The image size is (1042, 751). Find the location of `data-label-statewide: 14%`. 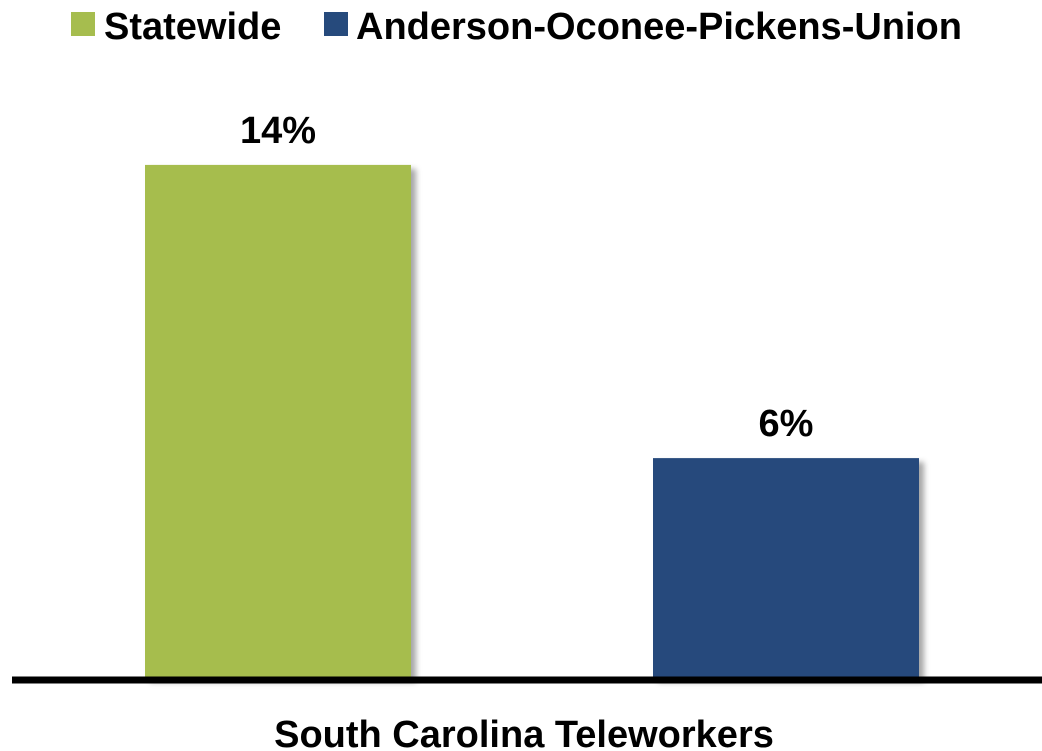

data-label-statewide: 14% is located at coordinates (278, 131).